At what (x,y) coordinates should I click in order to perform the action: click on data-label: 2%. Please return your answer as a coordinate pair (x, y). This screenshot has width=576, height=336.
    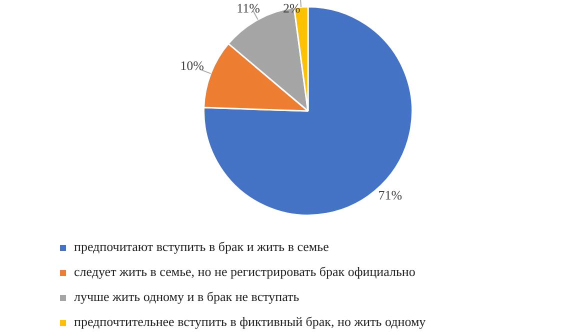
    Looking at the image, I should click on (292, 8).